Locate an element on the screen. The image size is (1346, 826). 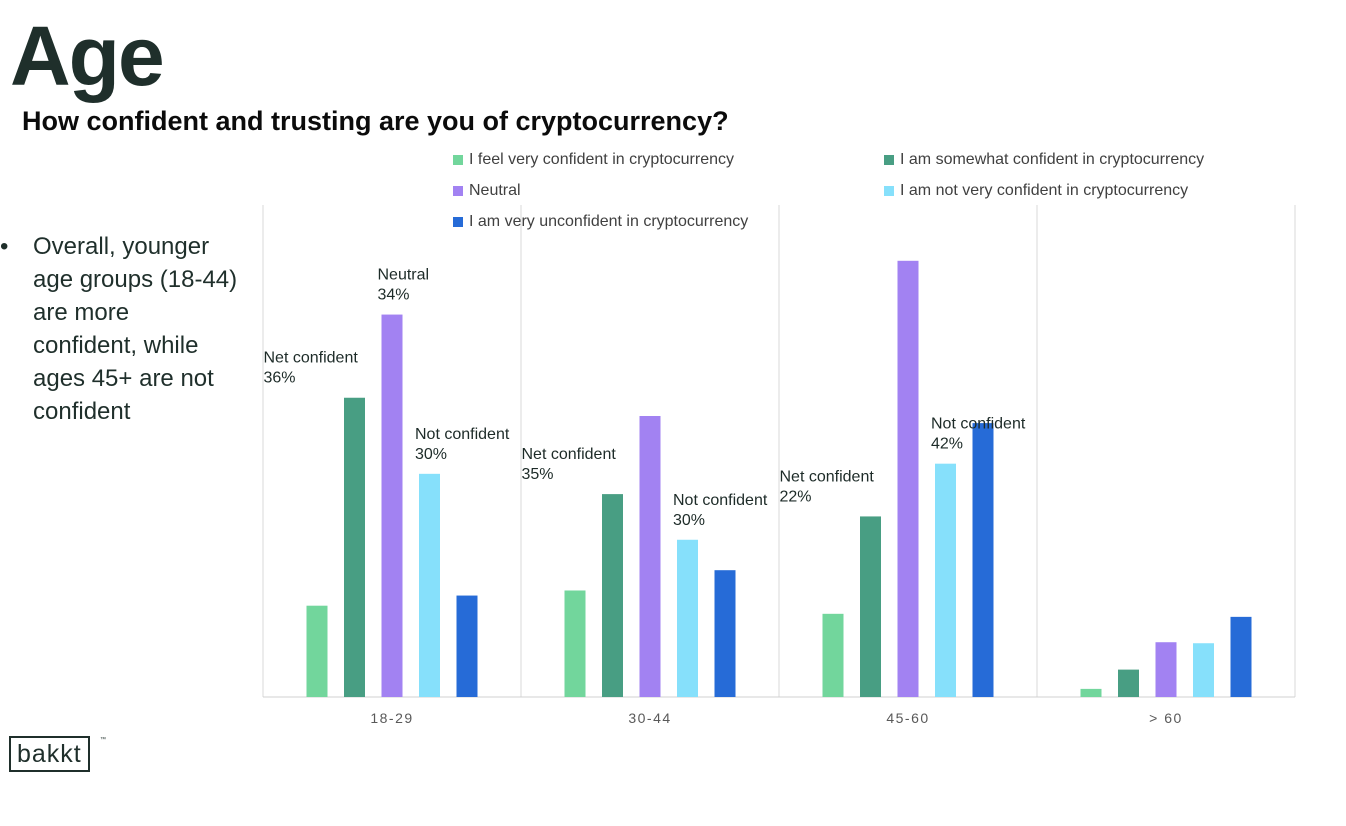
x-tick-label: 30-44 is located at coordinates (649, 718).